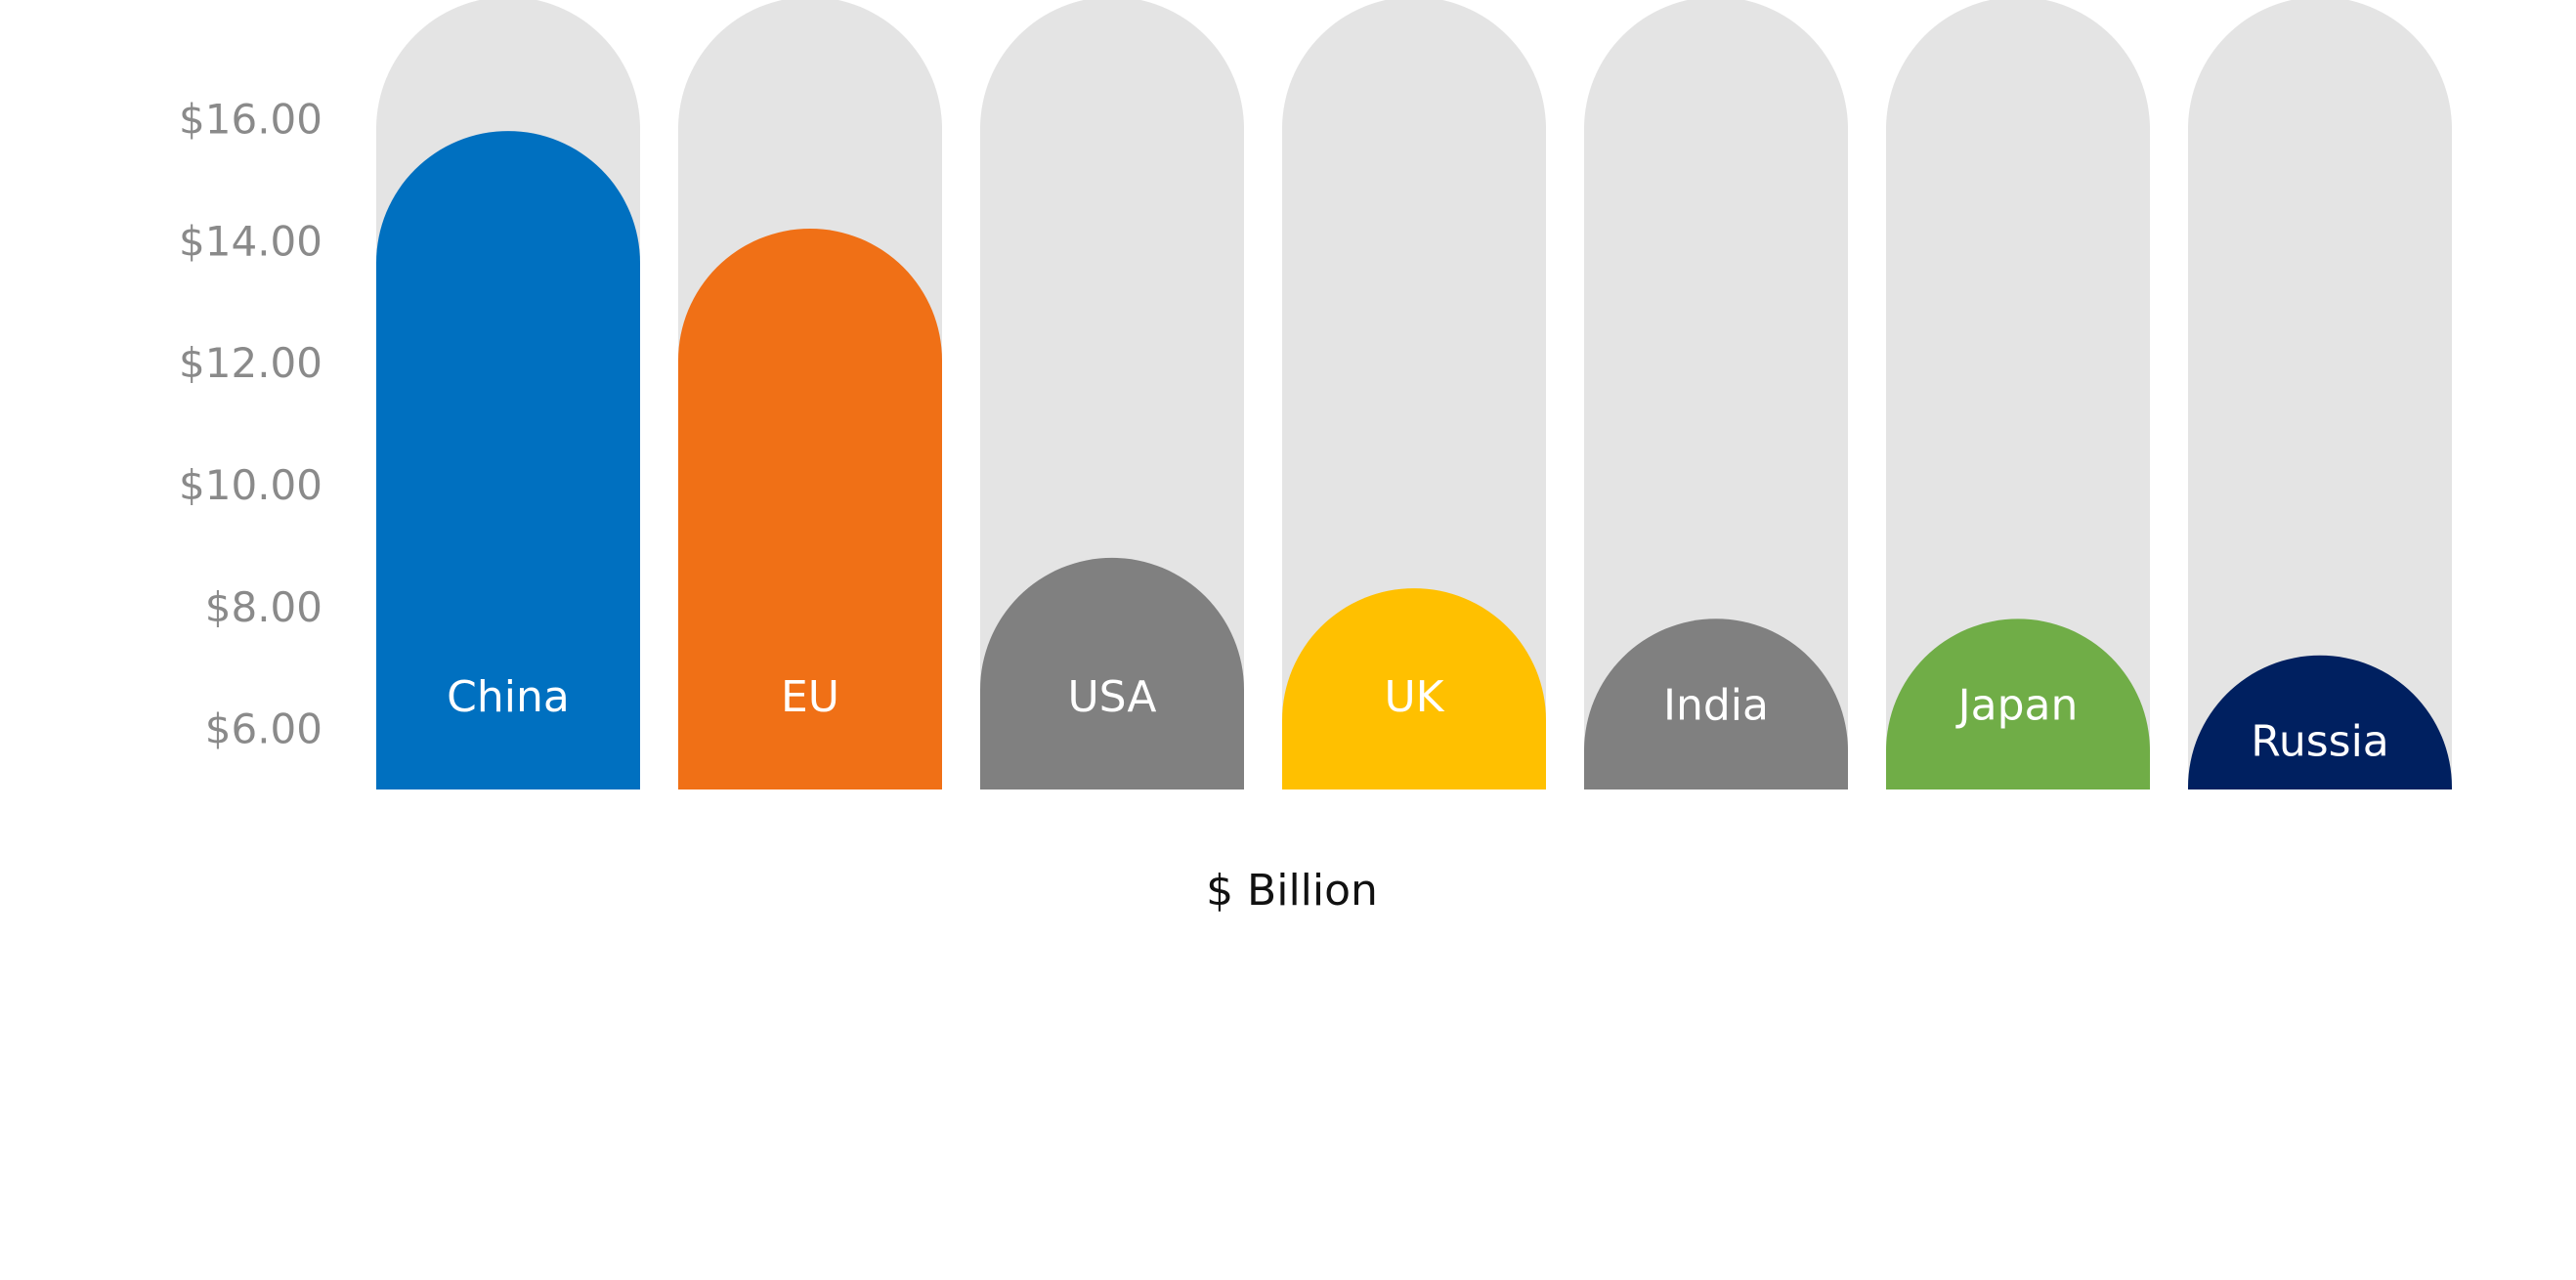  I want to click on bar-labels: China EU USA UK India Japan Russia, so click(1418, 719).